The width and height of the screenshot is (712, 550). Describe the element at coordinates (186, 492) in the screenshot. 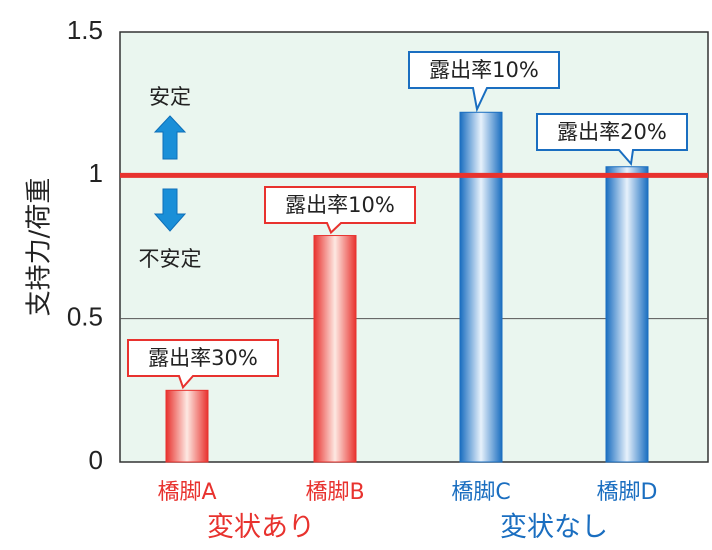

I see `category-label: 橋脚A` at that location.